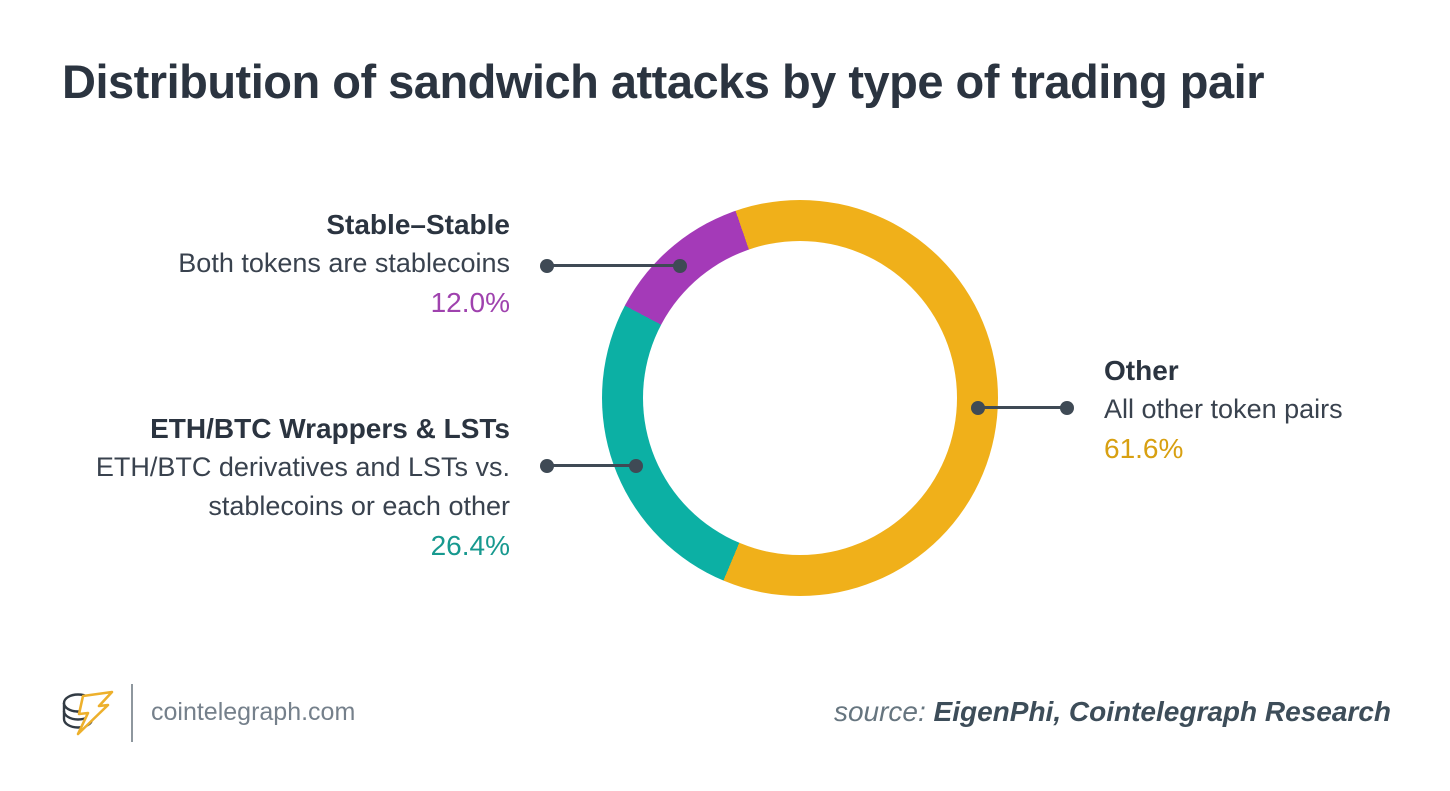 Image resolution: width=1450 pixels, height=791 pixels. I want to click on footer-divider, so click(132, 713).